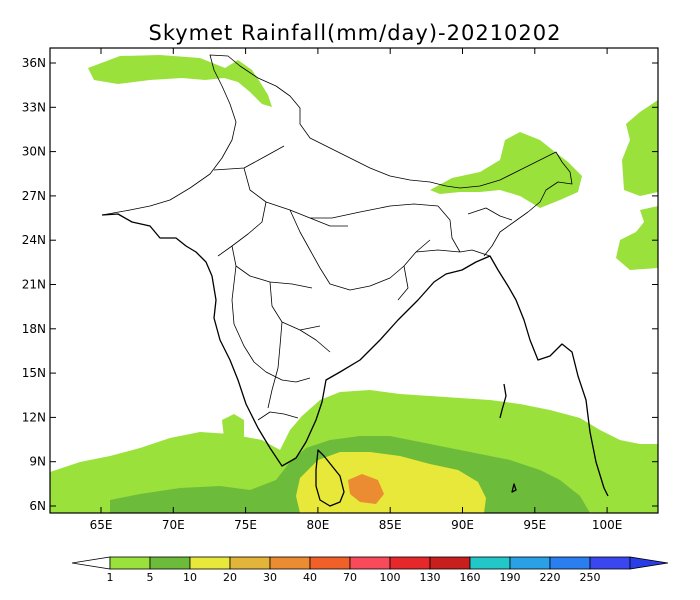  What do you see at coordinates (534, 525) in the screenshot?
I see `x-tick-label: 95E` at bounding box center [534, 525].